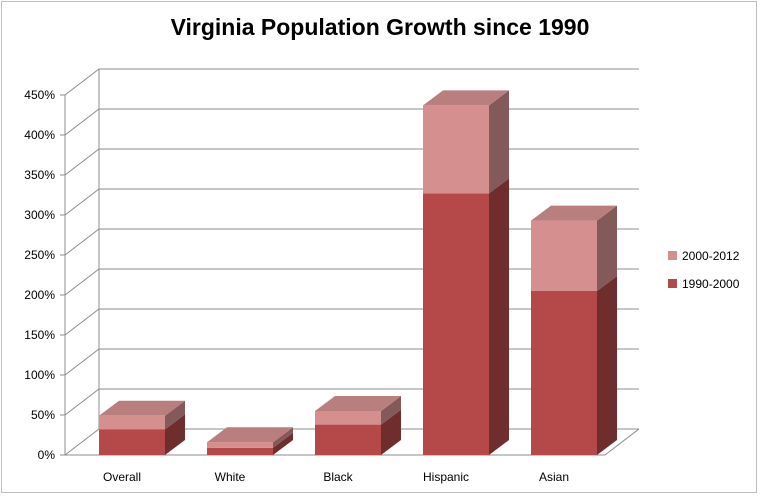  I want to click on x-tick-label: White, so click(230, 477).